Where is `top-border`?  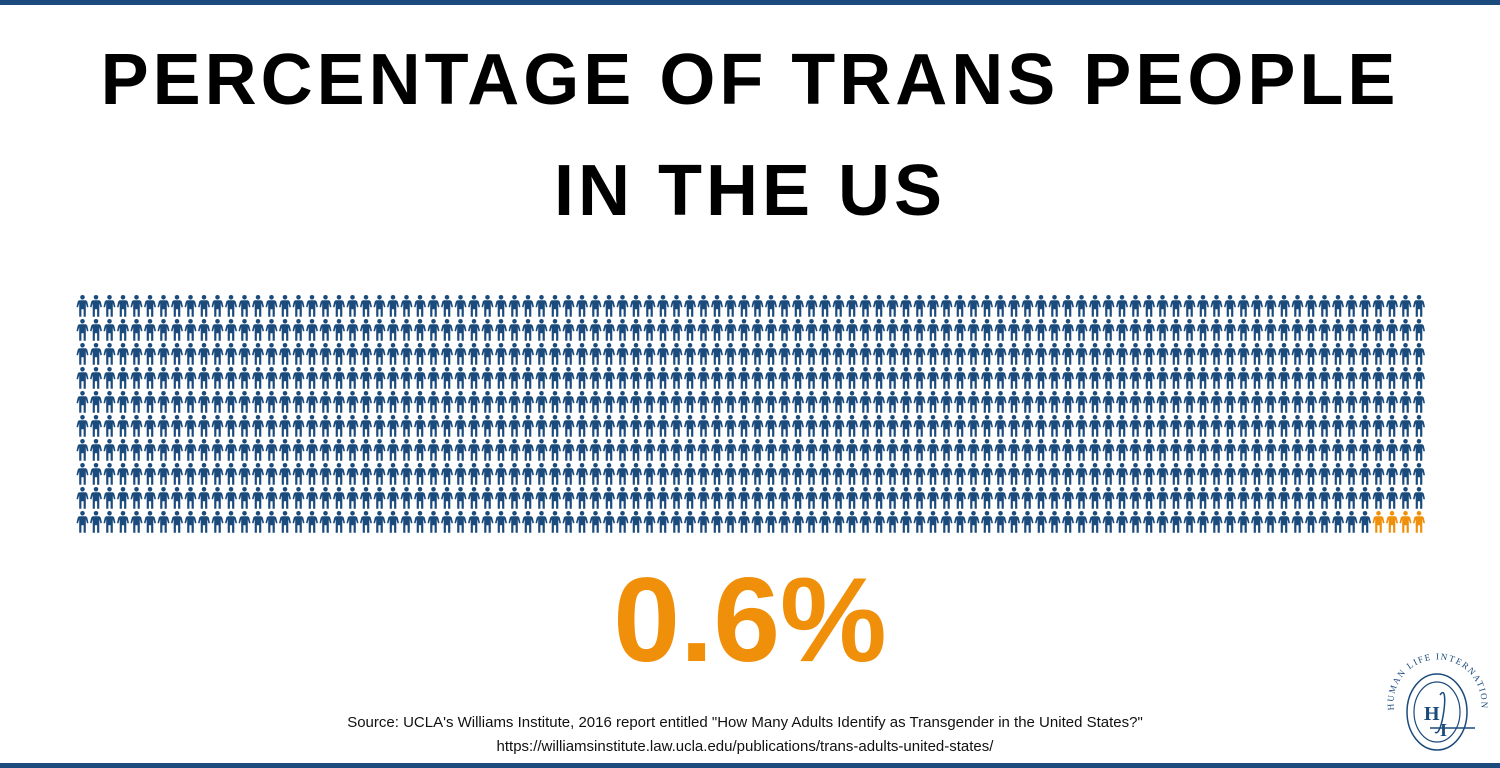
top-border is located at coordinates (750, 2).